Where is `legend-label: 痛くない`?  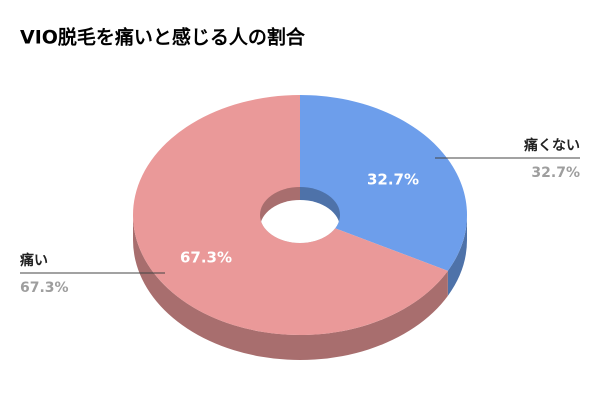 legend-label: 痛くない is located at coordinates (551, 145).